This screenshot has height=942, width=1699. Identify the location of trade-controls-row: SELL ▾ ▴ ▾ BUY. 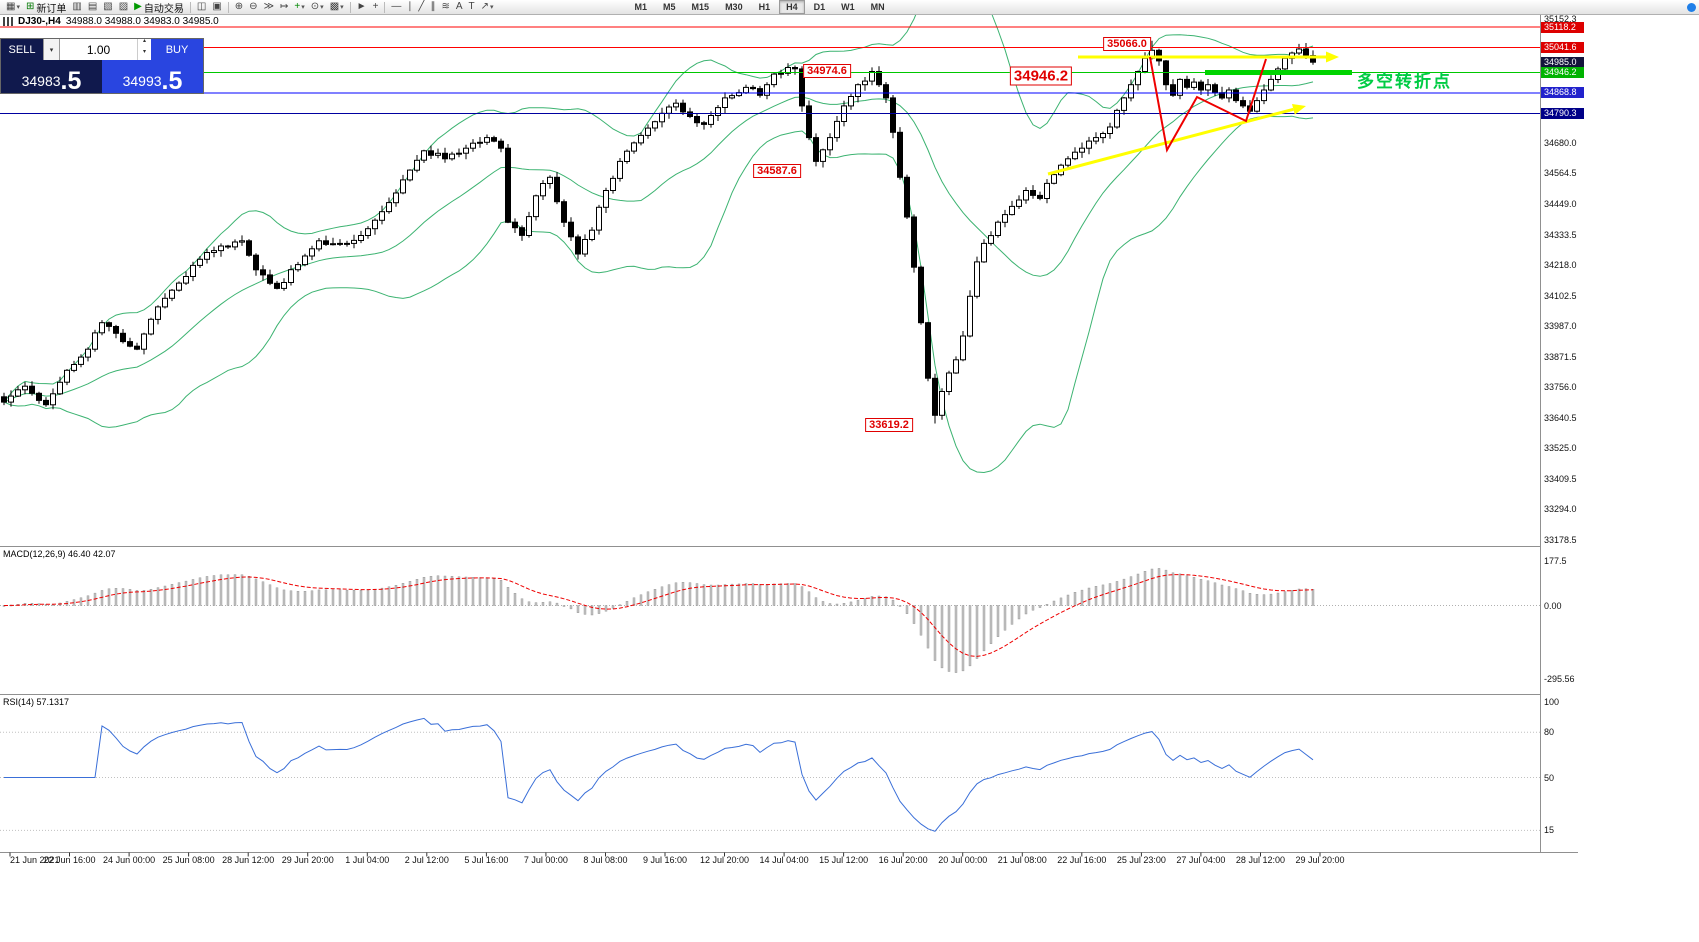
(102, 49).